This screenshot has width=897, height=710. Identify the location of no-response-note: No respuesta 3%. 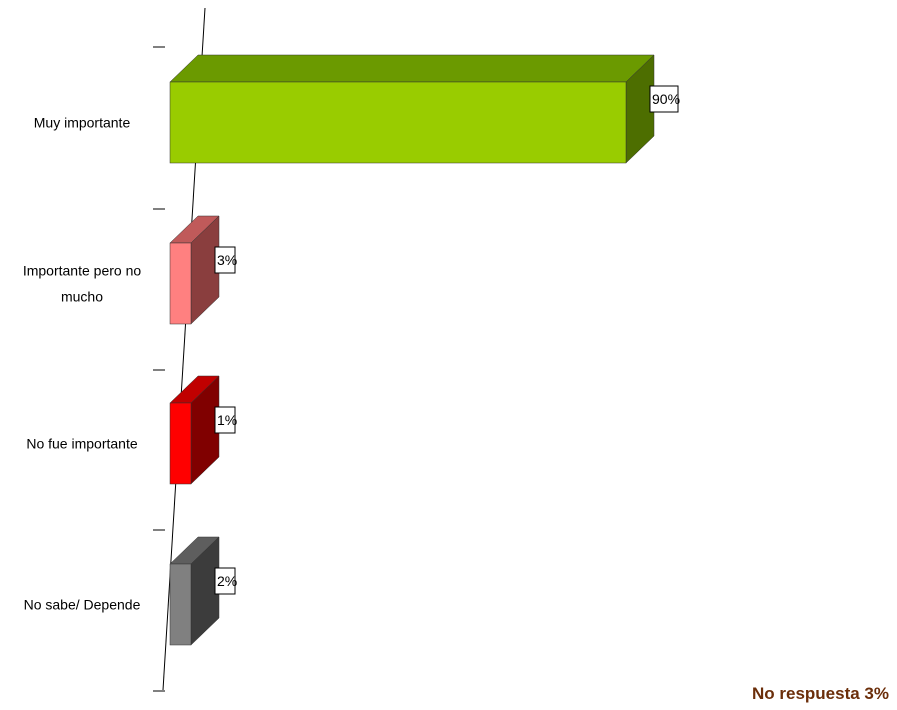
(820, 693).